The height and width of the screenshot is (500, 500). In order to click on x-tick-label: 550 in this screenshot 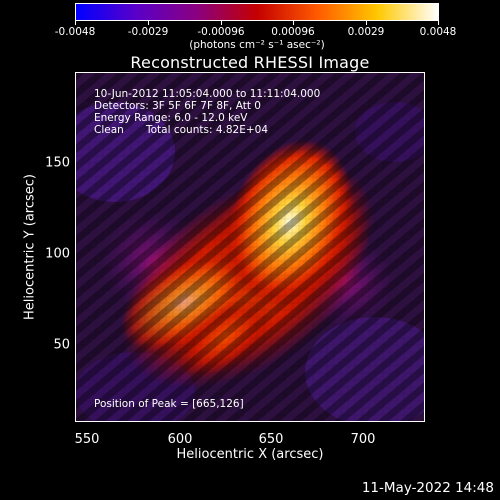, I will do `click(87, 439)`.